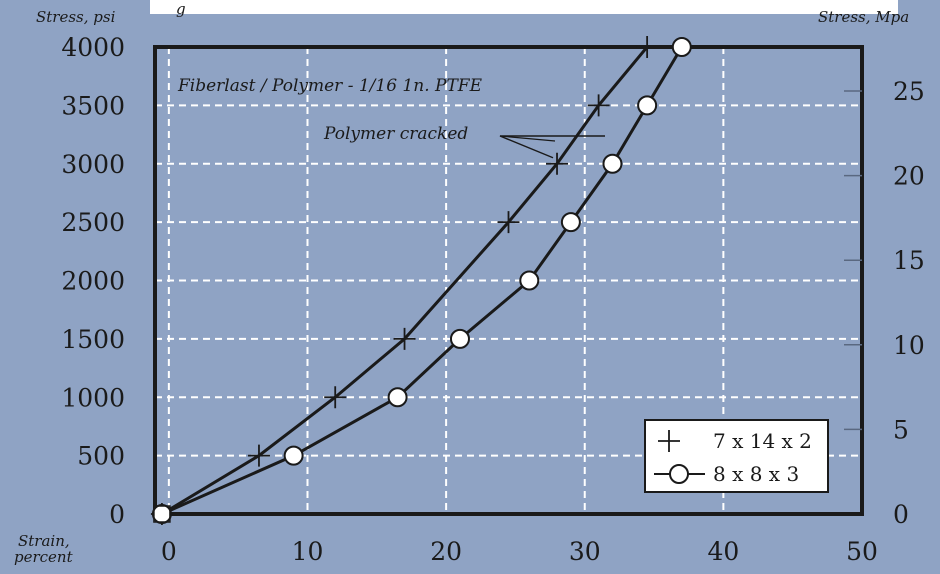 The image size is (940, 574). Describe the element at coordinates (909, 176) in the screenshot. I see `right-y-tick-label: 20` at that location.